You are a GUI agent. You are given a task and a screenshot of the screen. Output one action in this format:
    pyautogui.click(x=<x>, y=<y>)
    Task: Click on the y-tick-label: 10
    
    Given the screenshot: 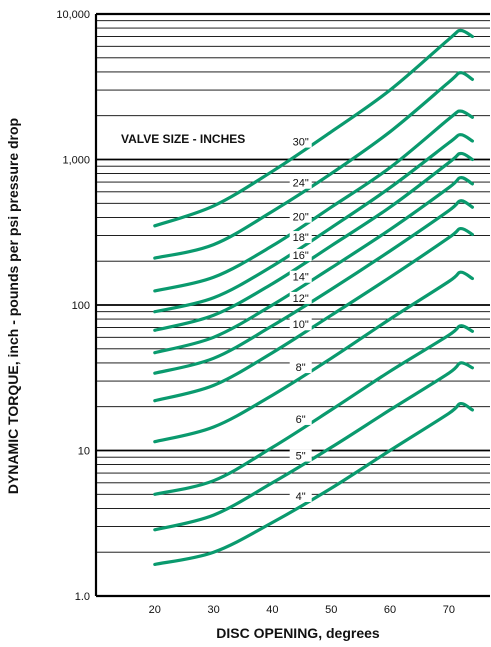 What is the action you would take?
    pyautogui.click(x=84, y=452)
    